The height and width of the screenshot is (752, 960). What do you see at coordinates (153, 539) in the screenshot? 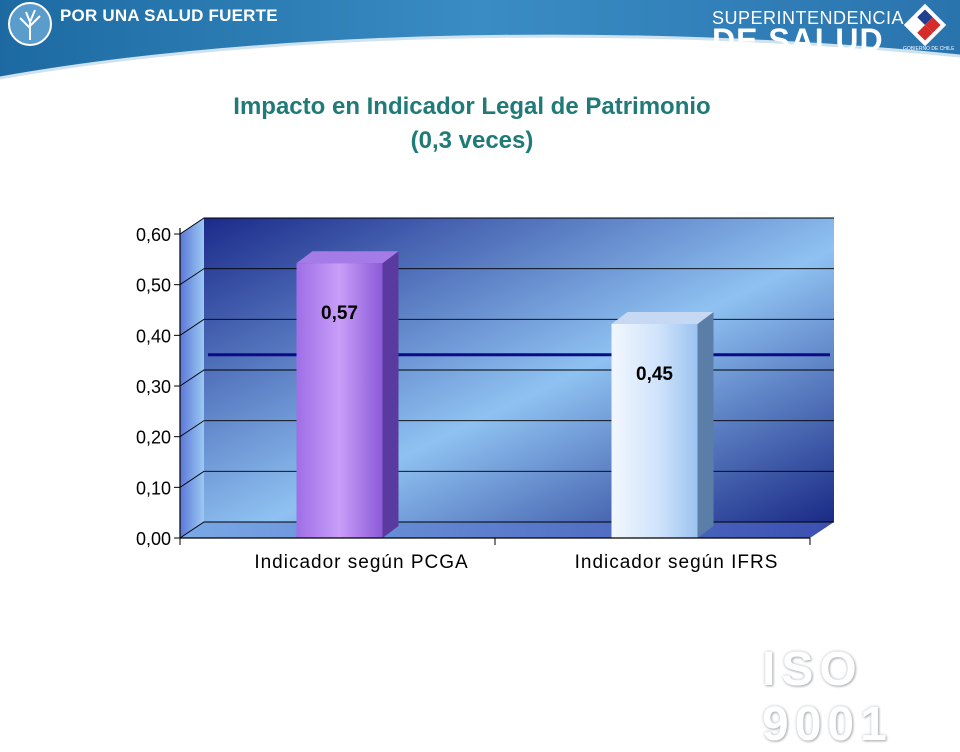
I see `y-tick-label: 0,00` at bounding box center [153, 539].